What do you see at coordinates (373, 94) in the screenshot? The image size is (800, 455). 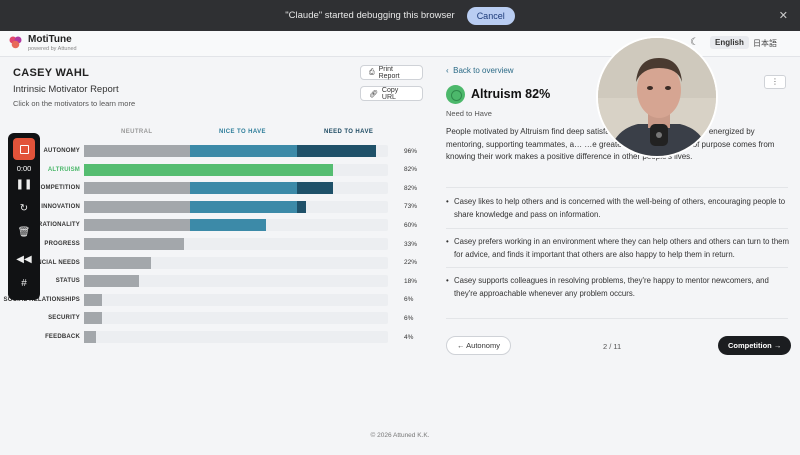 I see `link-icon: 🔗︎` at bounding box center [373, 94].